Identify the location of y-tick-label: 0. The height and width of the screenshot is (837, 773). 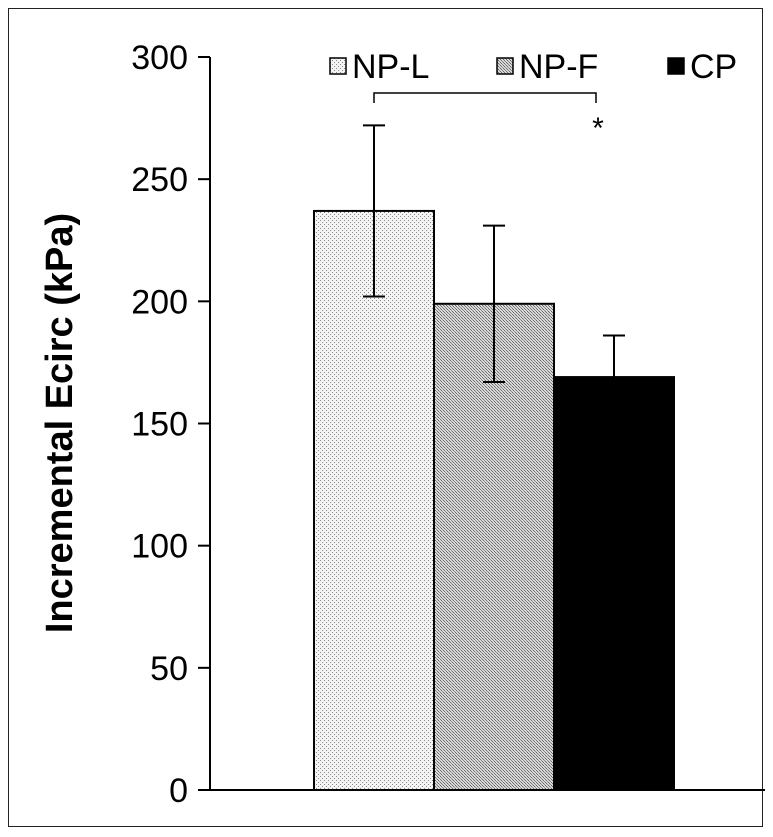
(178, 791).